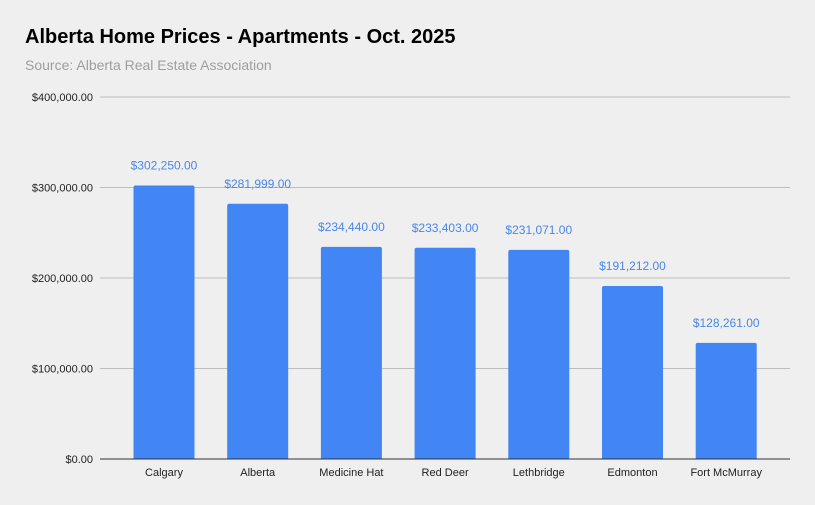 The image size is (815, 505). What do you see at coordinates (351, 227) in the screenshot?
I see `data-label: $234,440.00` at bounding box center [351, 227].